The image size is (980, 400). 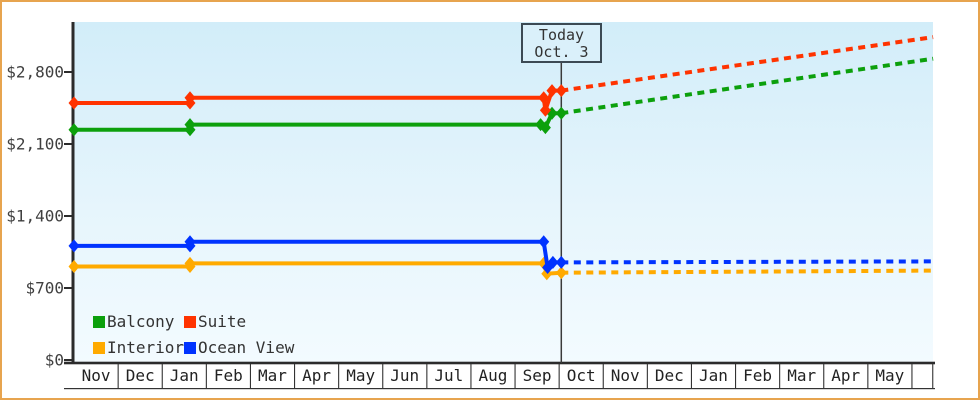 I want to click on month-cell-sep-10: Sep, so click(x=537, y=375).